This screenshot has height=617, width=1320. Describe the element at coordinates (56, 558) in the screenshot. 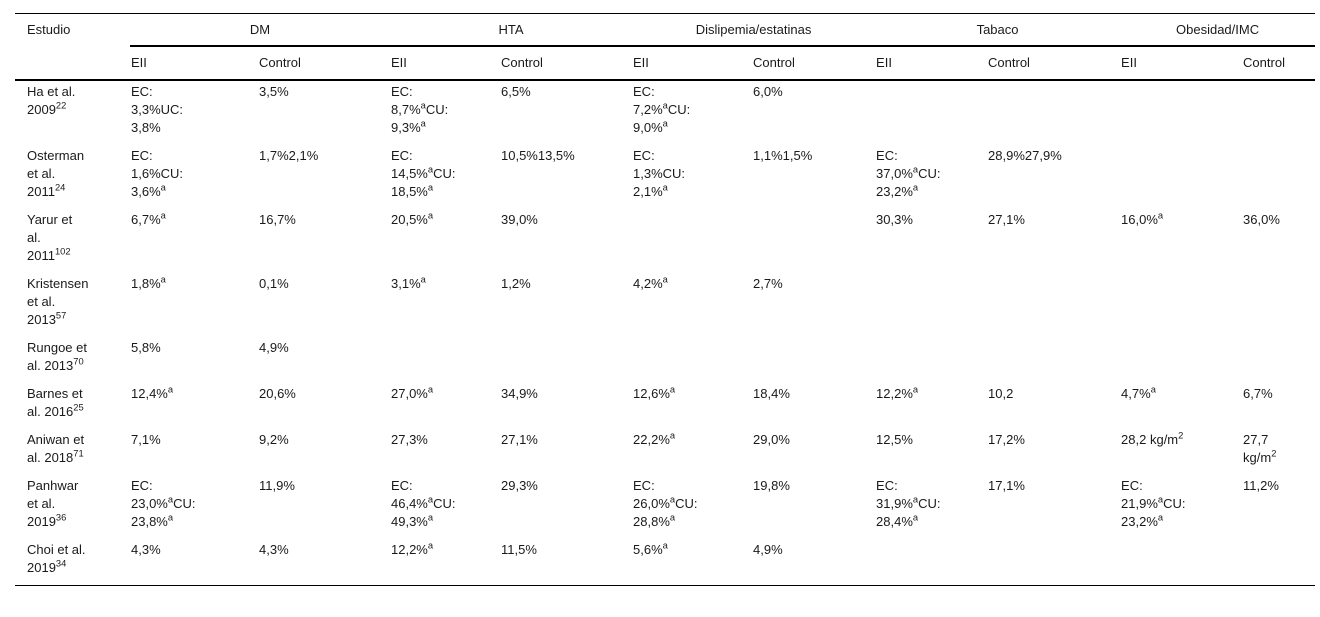

I see `study-cell: Choi et al. 201934` at that location.